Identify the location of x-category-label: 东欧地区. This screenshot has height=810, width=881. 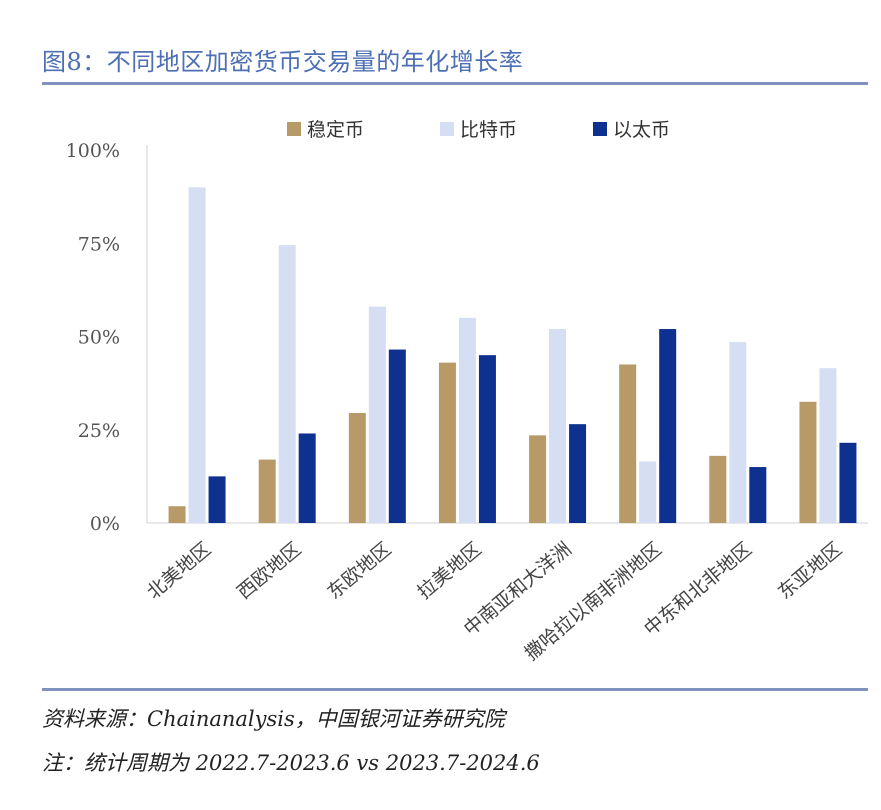
(359, 571).